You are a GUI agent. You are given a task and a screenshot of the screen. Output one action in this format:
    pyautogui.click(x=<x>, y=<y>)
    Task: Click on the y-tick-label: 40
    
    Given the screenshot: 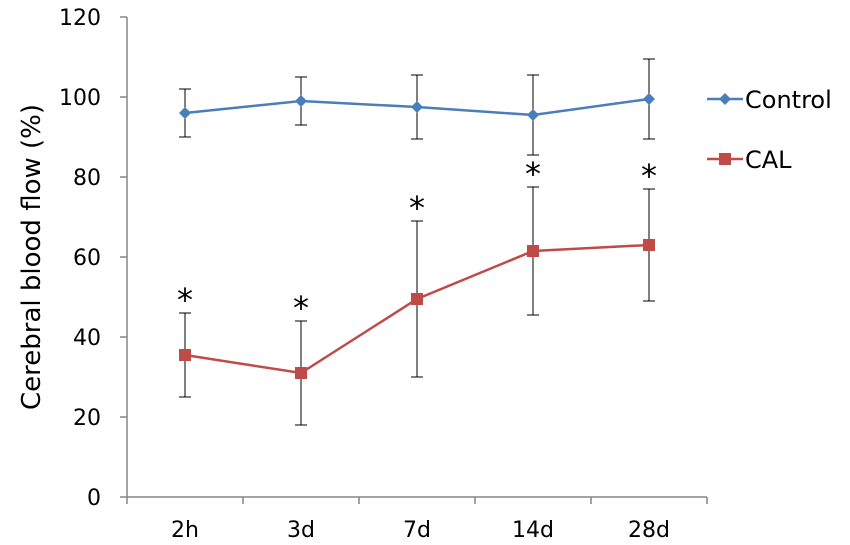 What is the action you would take?
    pyautogui.click(x=87, y=338)
    